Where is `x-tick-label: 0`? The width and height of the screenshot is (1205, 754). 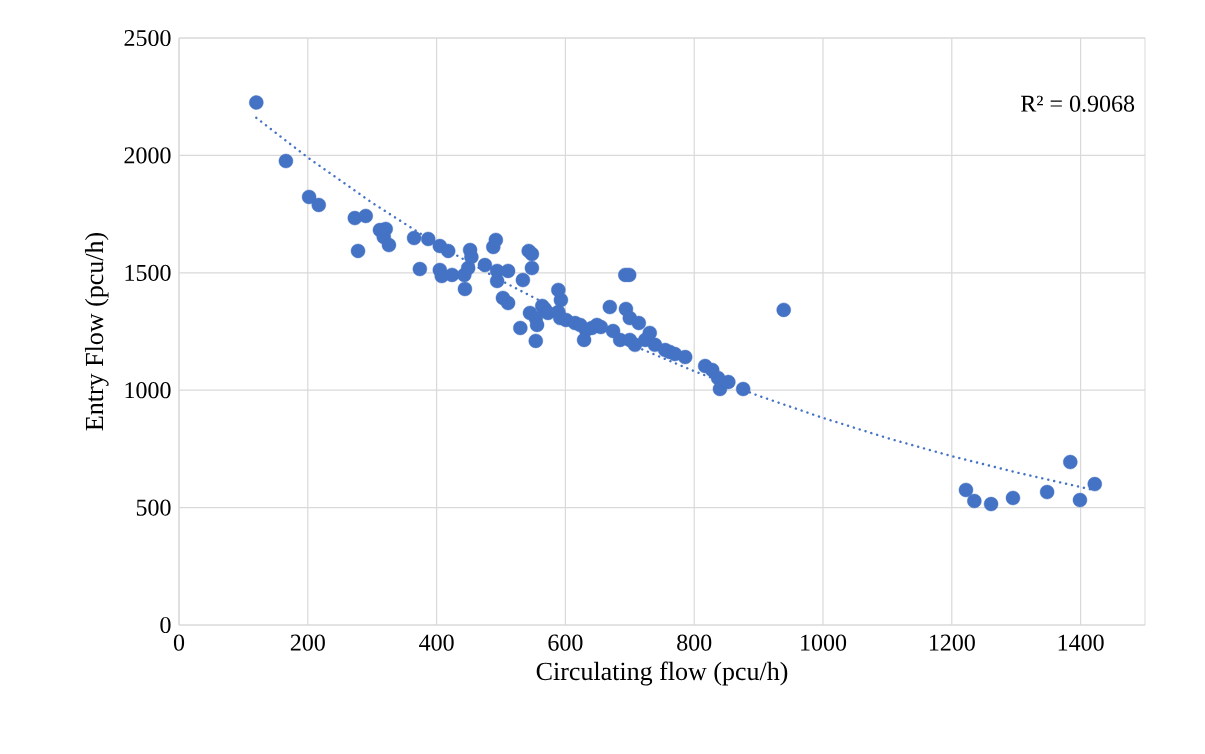
x-tick-label: 0 is located at coordinates (179, 642).